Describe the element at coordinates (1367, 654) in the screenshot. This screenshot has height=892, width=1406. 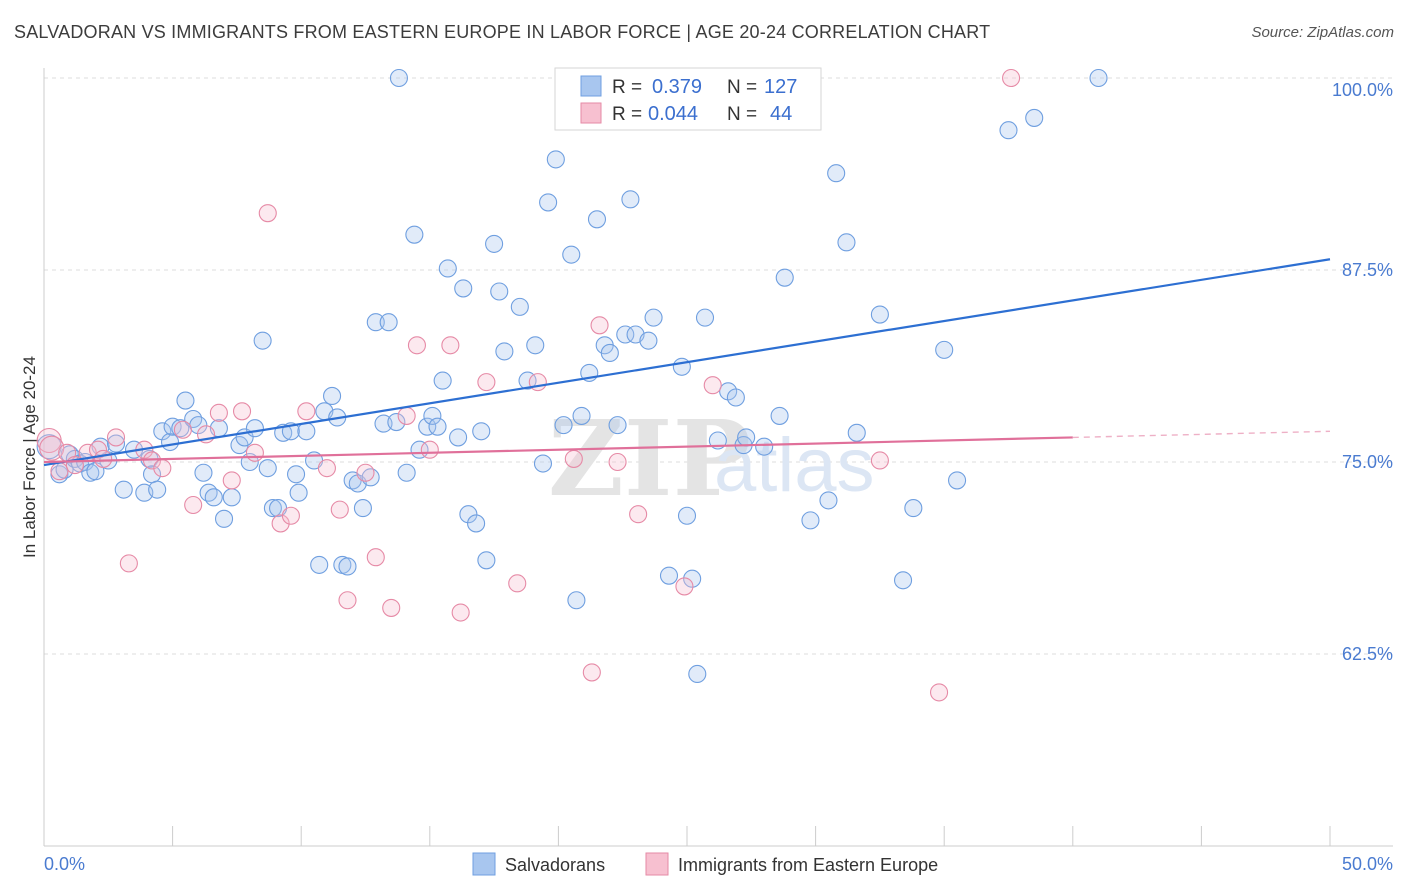
I see `y-tick-label-0: 62.5%` at that location.